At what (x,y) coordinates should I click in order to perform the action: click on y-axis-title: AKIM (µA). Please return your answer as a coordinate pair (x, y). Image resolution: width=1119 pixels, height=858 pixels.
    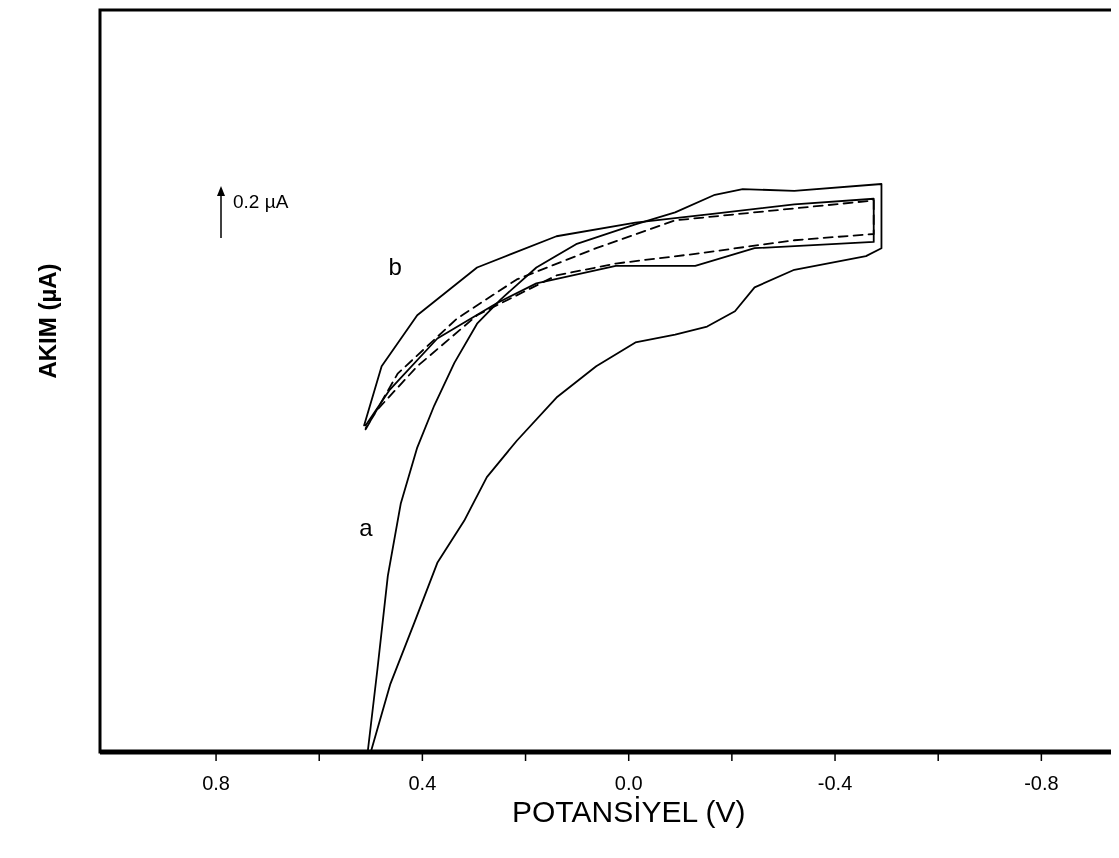
    Looking at the image, I should click on (47, 321).